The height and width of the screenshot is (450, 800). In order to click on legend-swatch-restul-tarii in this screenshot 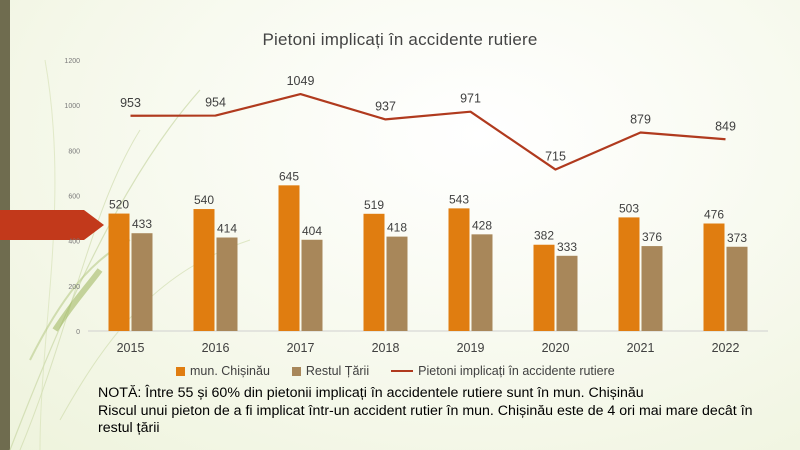, I will do `click(296, 371)`.